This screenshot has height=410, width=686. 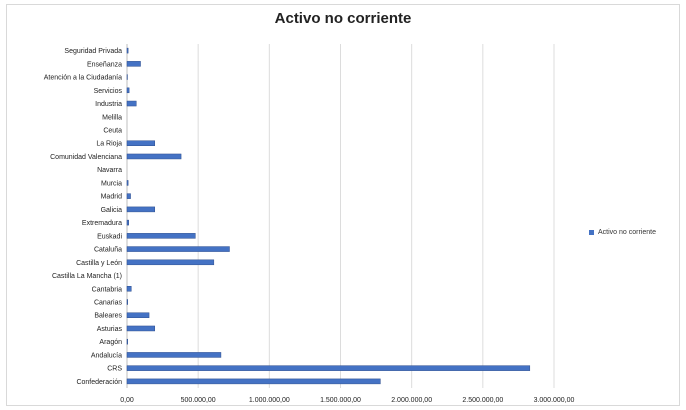 I want to click on category-label: Murcia, so click(x=111, y=183).